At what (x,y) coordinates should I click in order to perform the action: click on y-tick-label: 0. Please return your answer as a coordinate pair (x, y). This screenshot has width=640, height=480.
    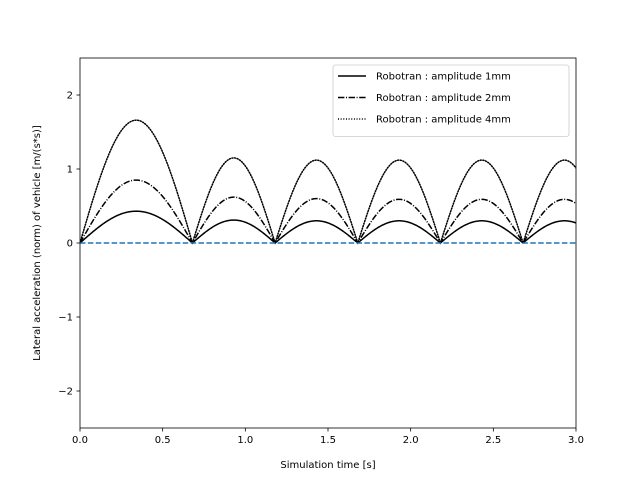
    Looking at the image, I should click on (70, 244).